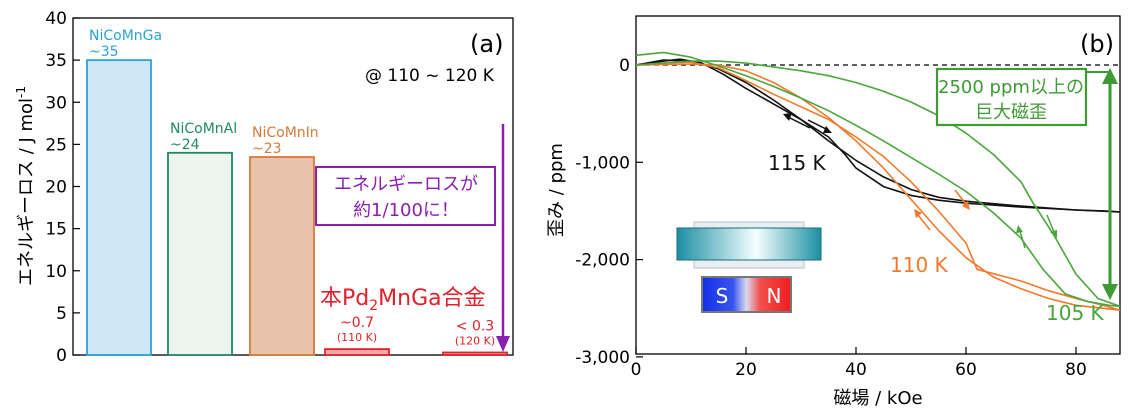  What do you see at coordinates (344, 298) in the screenshot?
I see `pd2mnga-prefix: 本Pd` at bounding box center [344, 298].